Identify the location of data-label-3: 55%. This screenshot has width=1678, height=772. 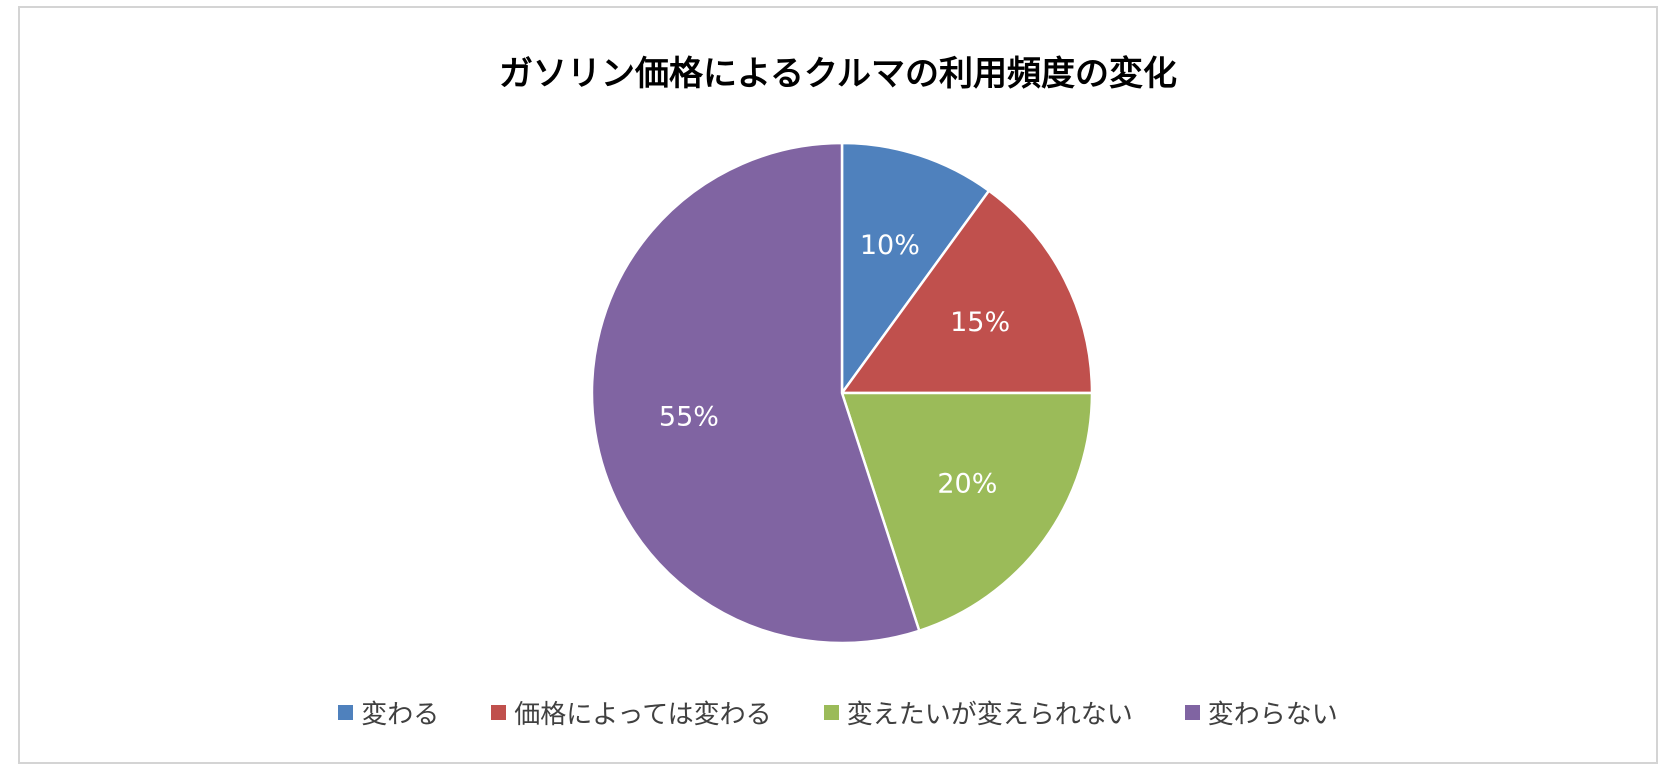
(689, 417).